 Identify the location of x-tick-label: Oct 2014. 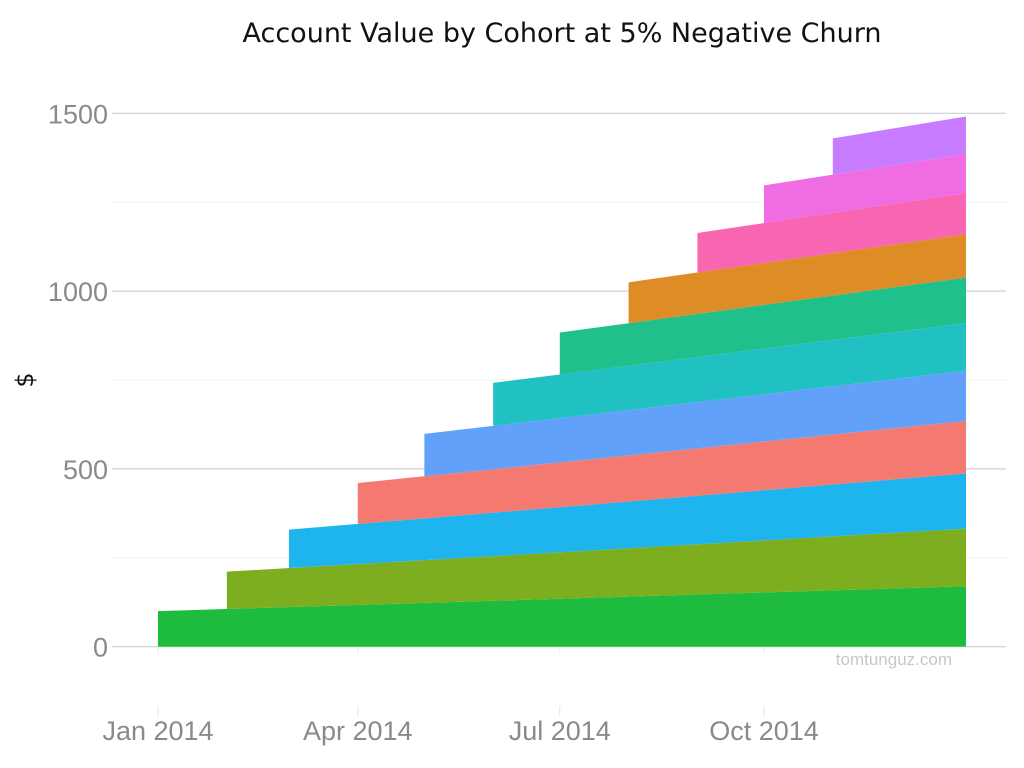
(764, 731).